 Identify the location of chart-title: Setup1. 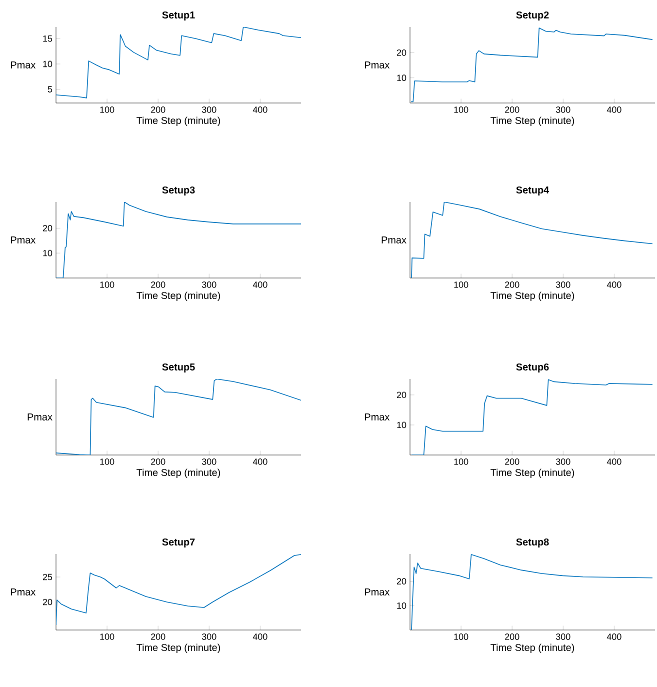
(178, 15).